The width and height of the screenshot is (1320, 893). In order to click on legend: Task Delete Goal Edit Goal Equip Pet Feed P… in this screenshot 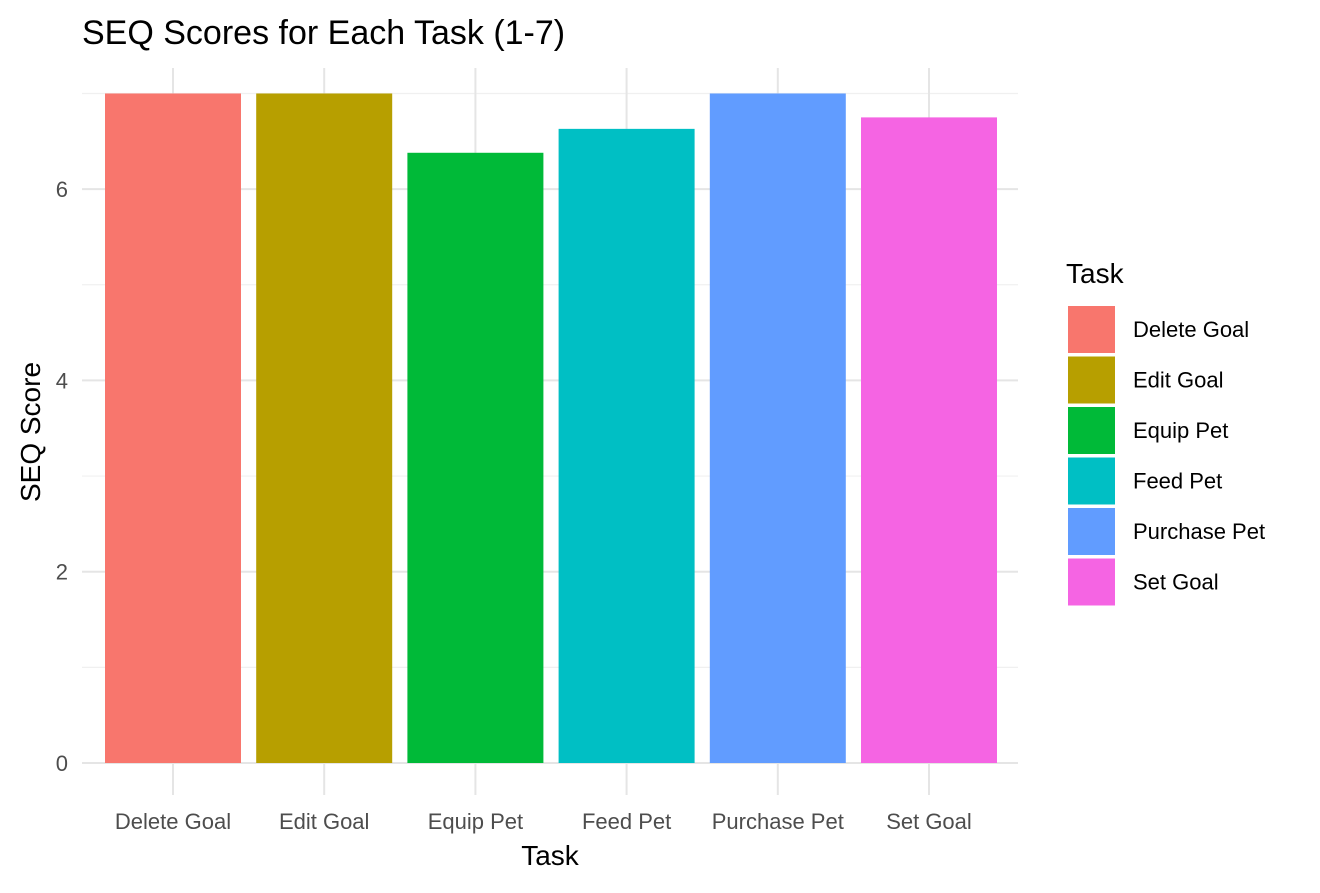, I will do `click(1165, 432)`.